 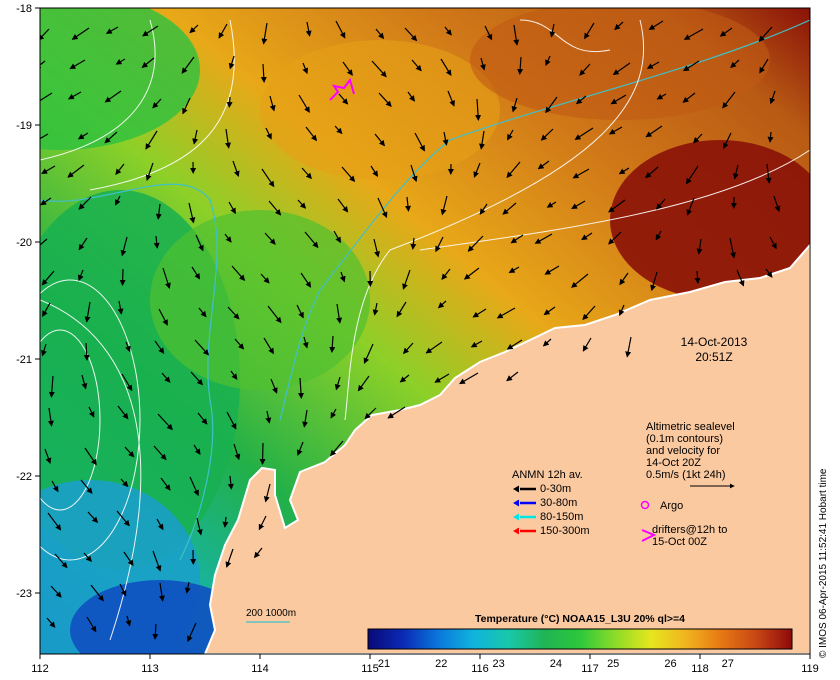 What do you see at coordinates (24, 243) in the screenshot?
I see `lat-tick-label: -20` at bounding box center [24, 243].